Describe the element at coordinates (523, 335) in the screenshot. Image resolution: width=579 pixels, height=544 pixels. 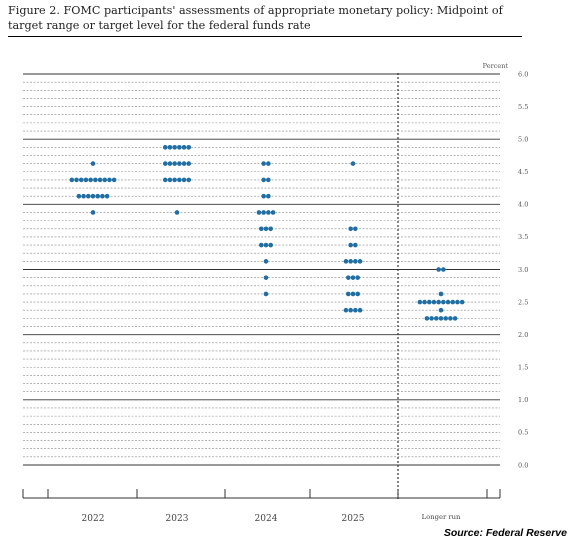
I see `y-tick-label: 2.0` at that location.